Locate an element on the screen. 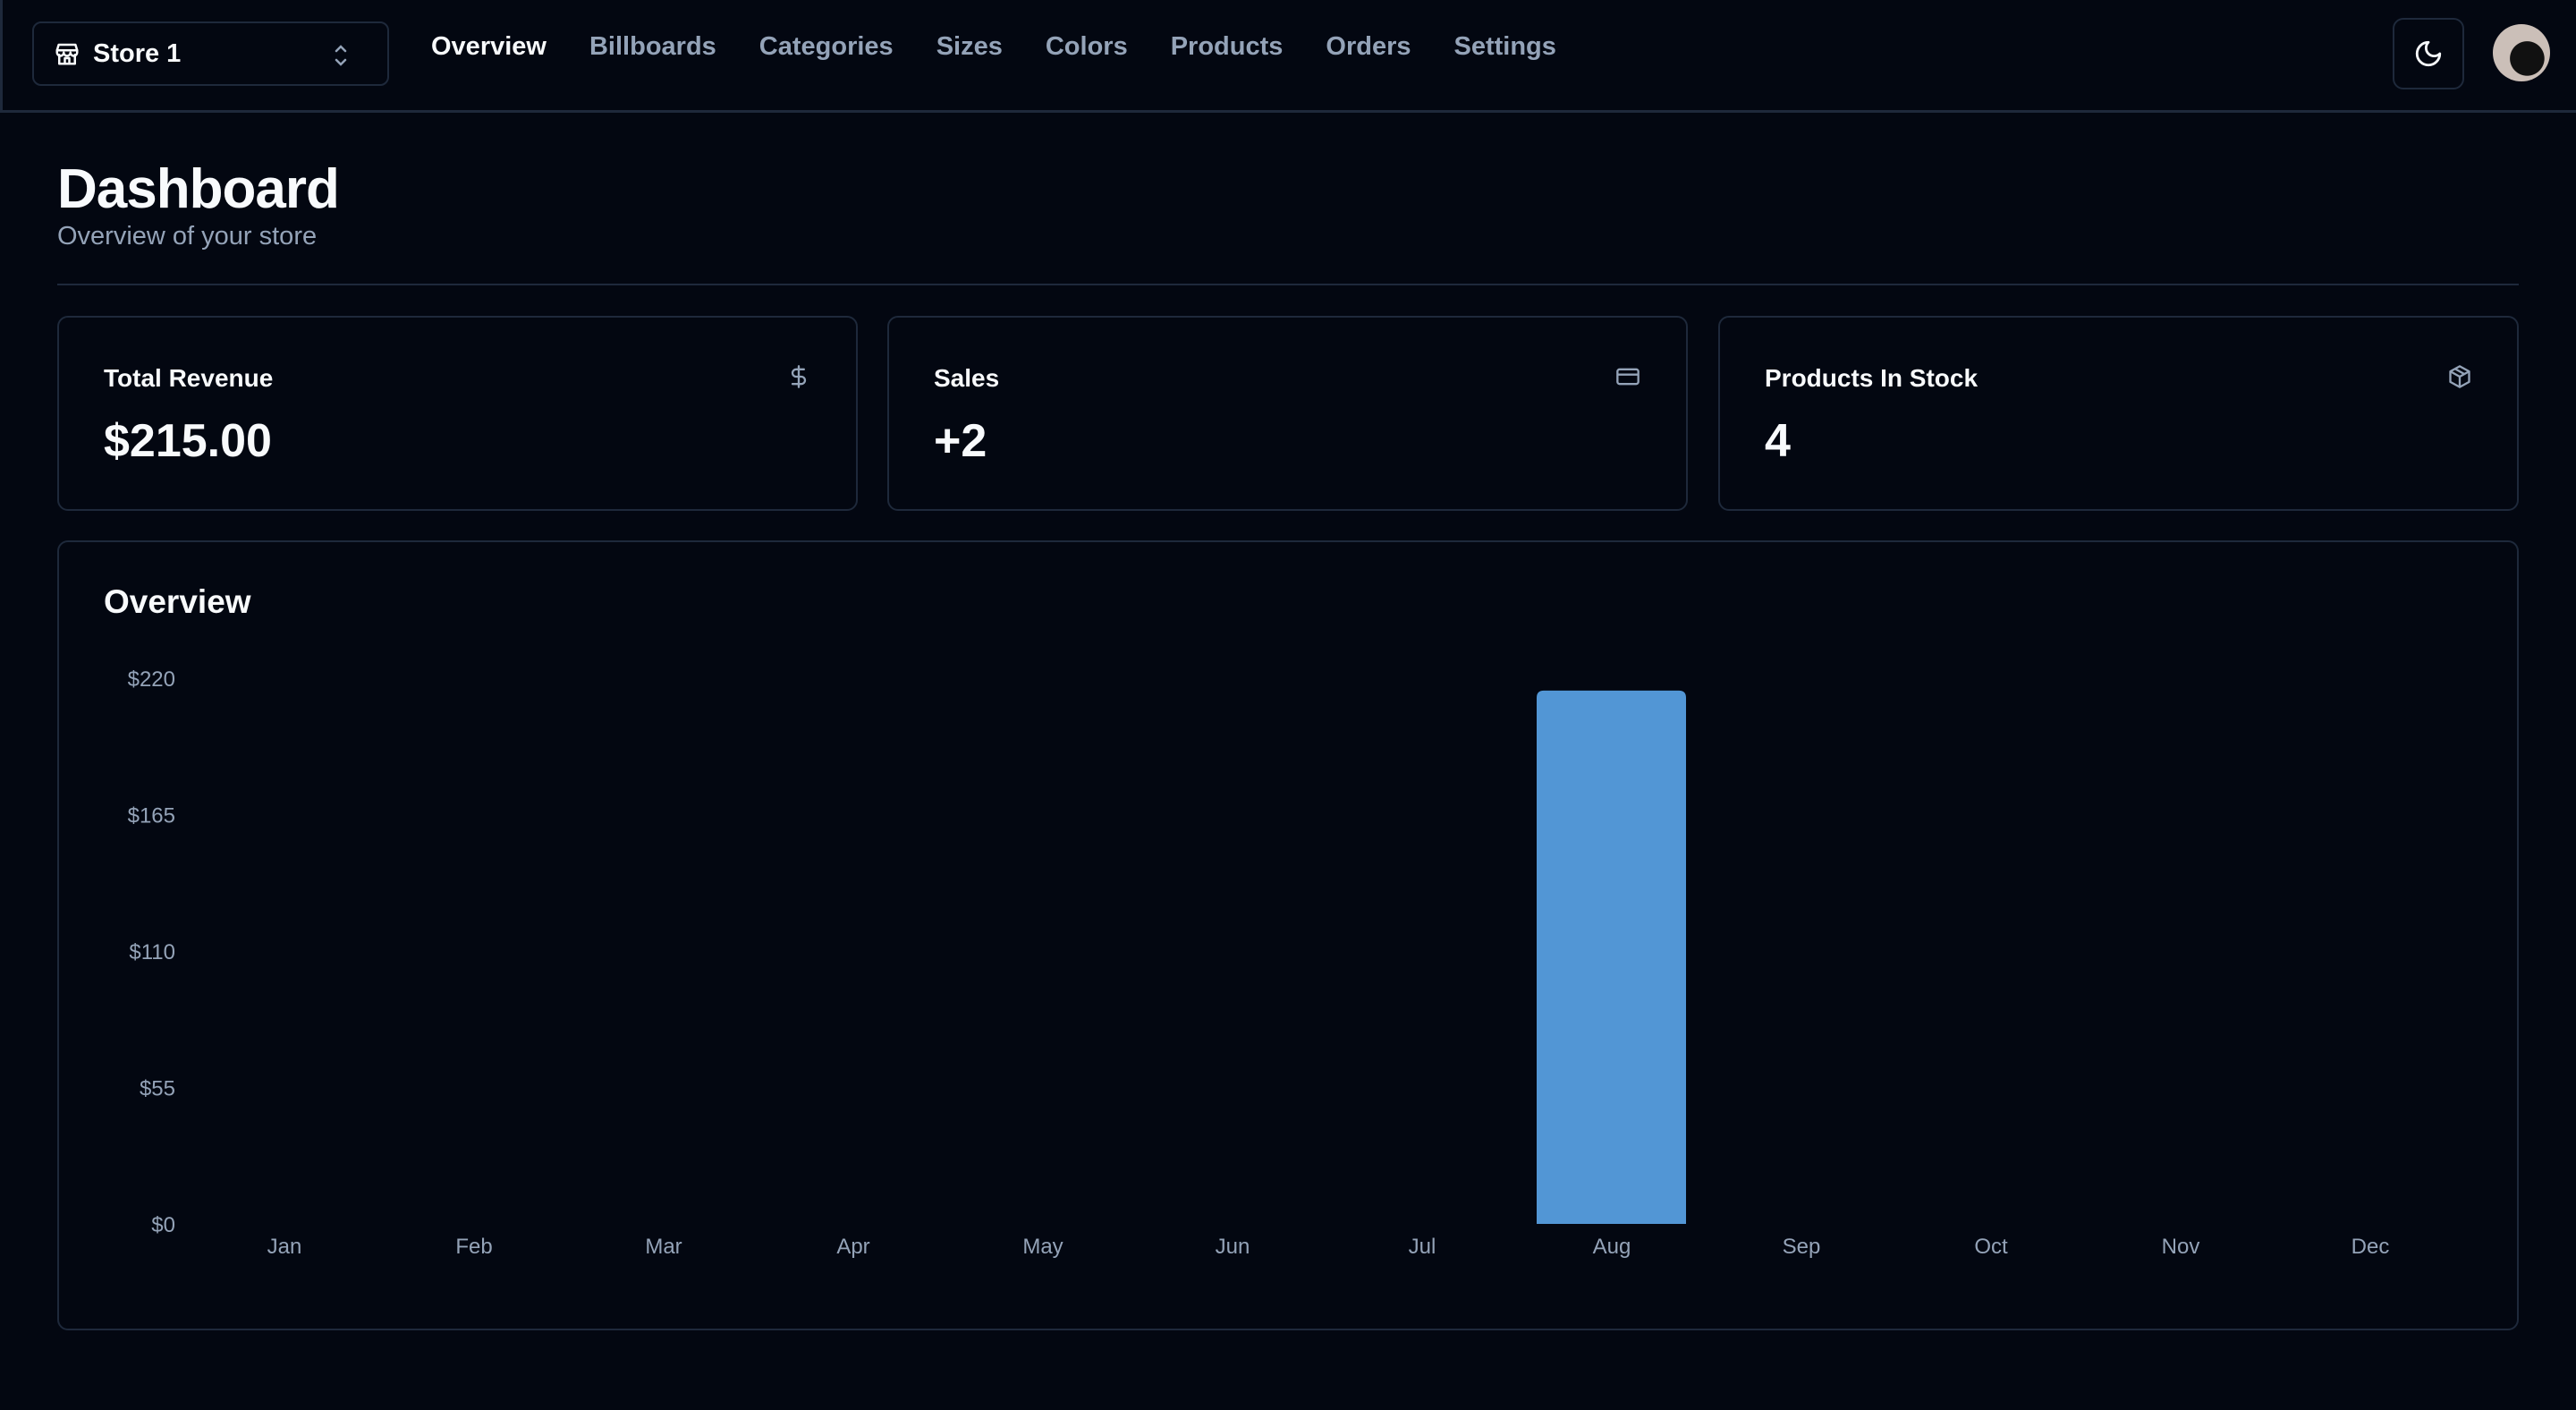 Image resolution: width=2576 pixels, height=1410 pixels. x-tick-label: Apr is located at coordinates (852, 1247).